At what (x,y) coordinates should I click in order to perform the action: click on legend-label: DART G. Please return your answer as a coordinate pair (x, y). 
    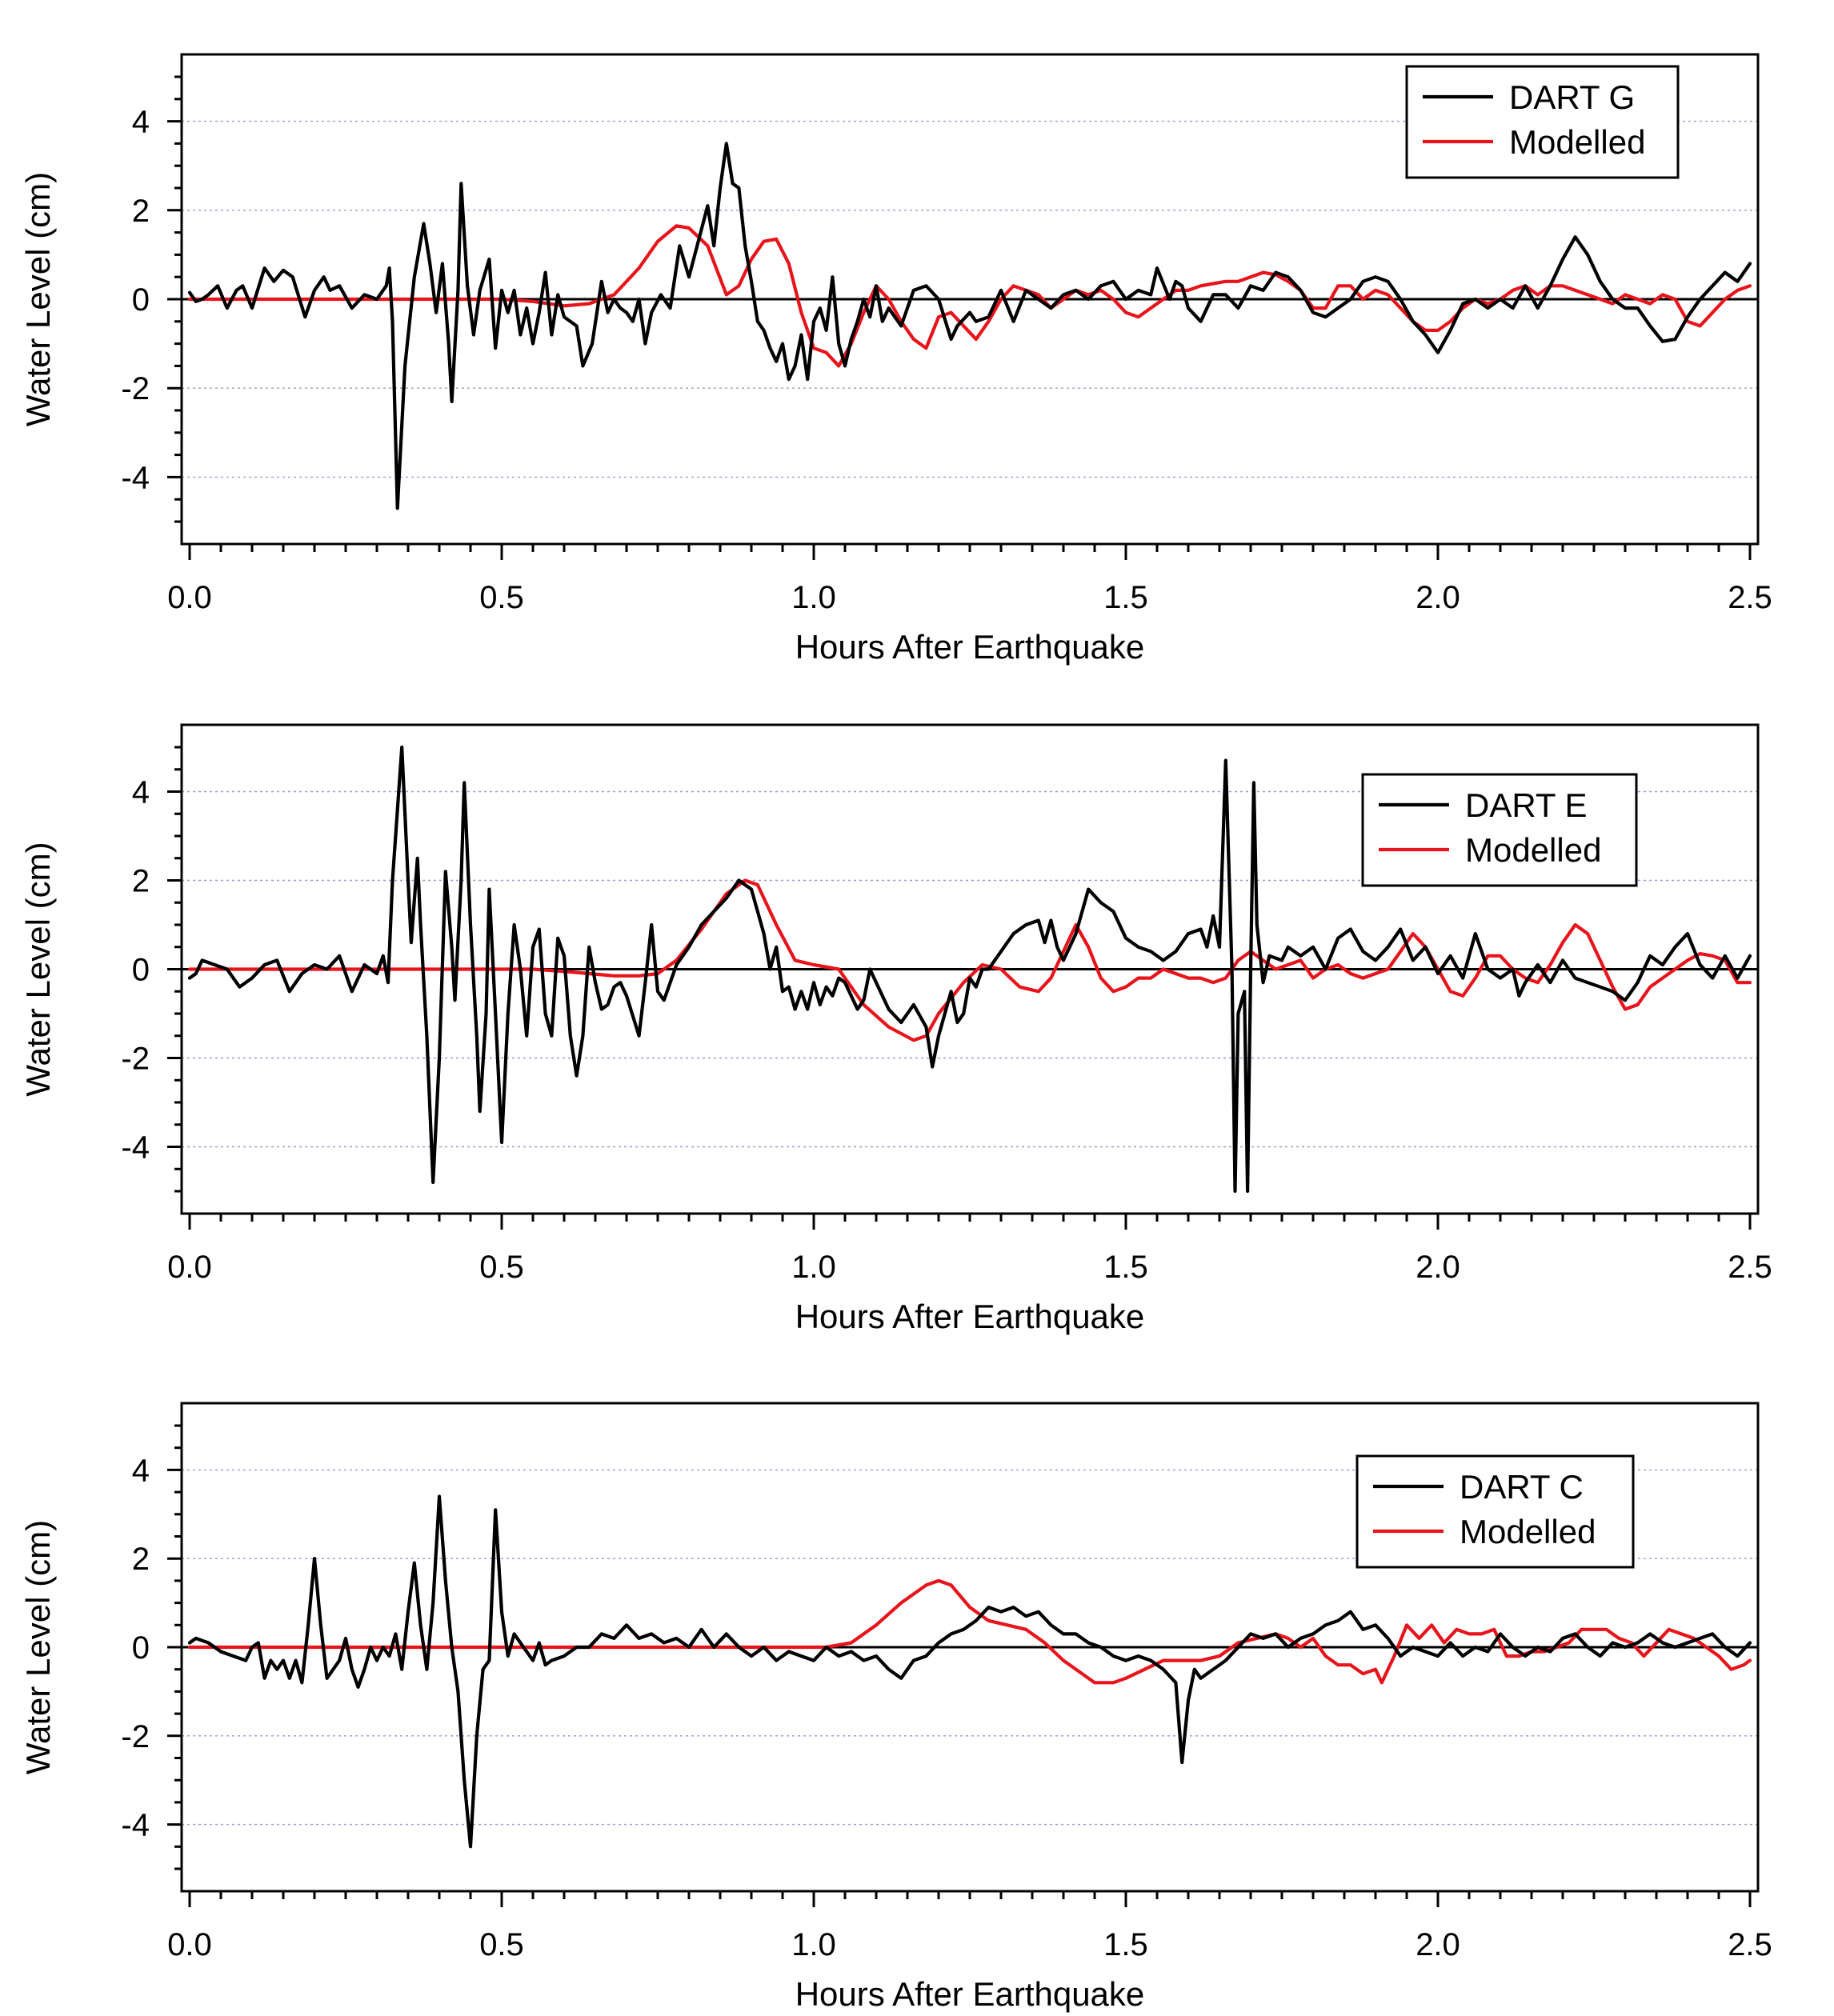
    Looking at the image, I should click on (1572, 97).